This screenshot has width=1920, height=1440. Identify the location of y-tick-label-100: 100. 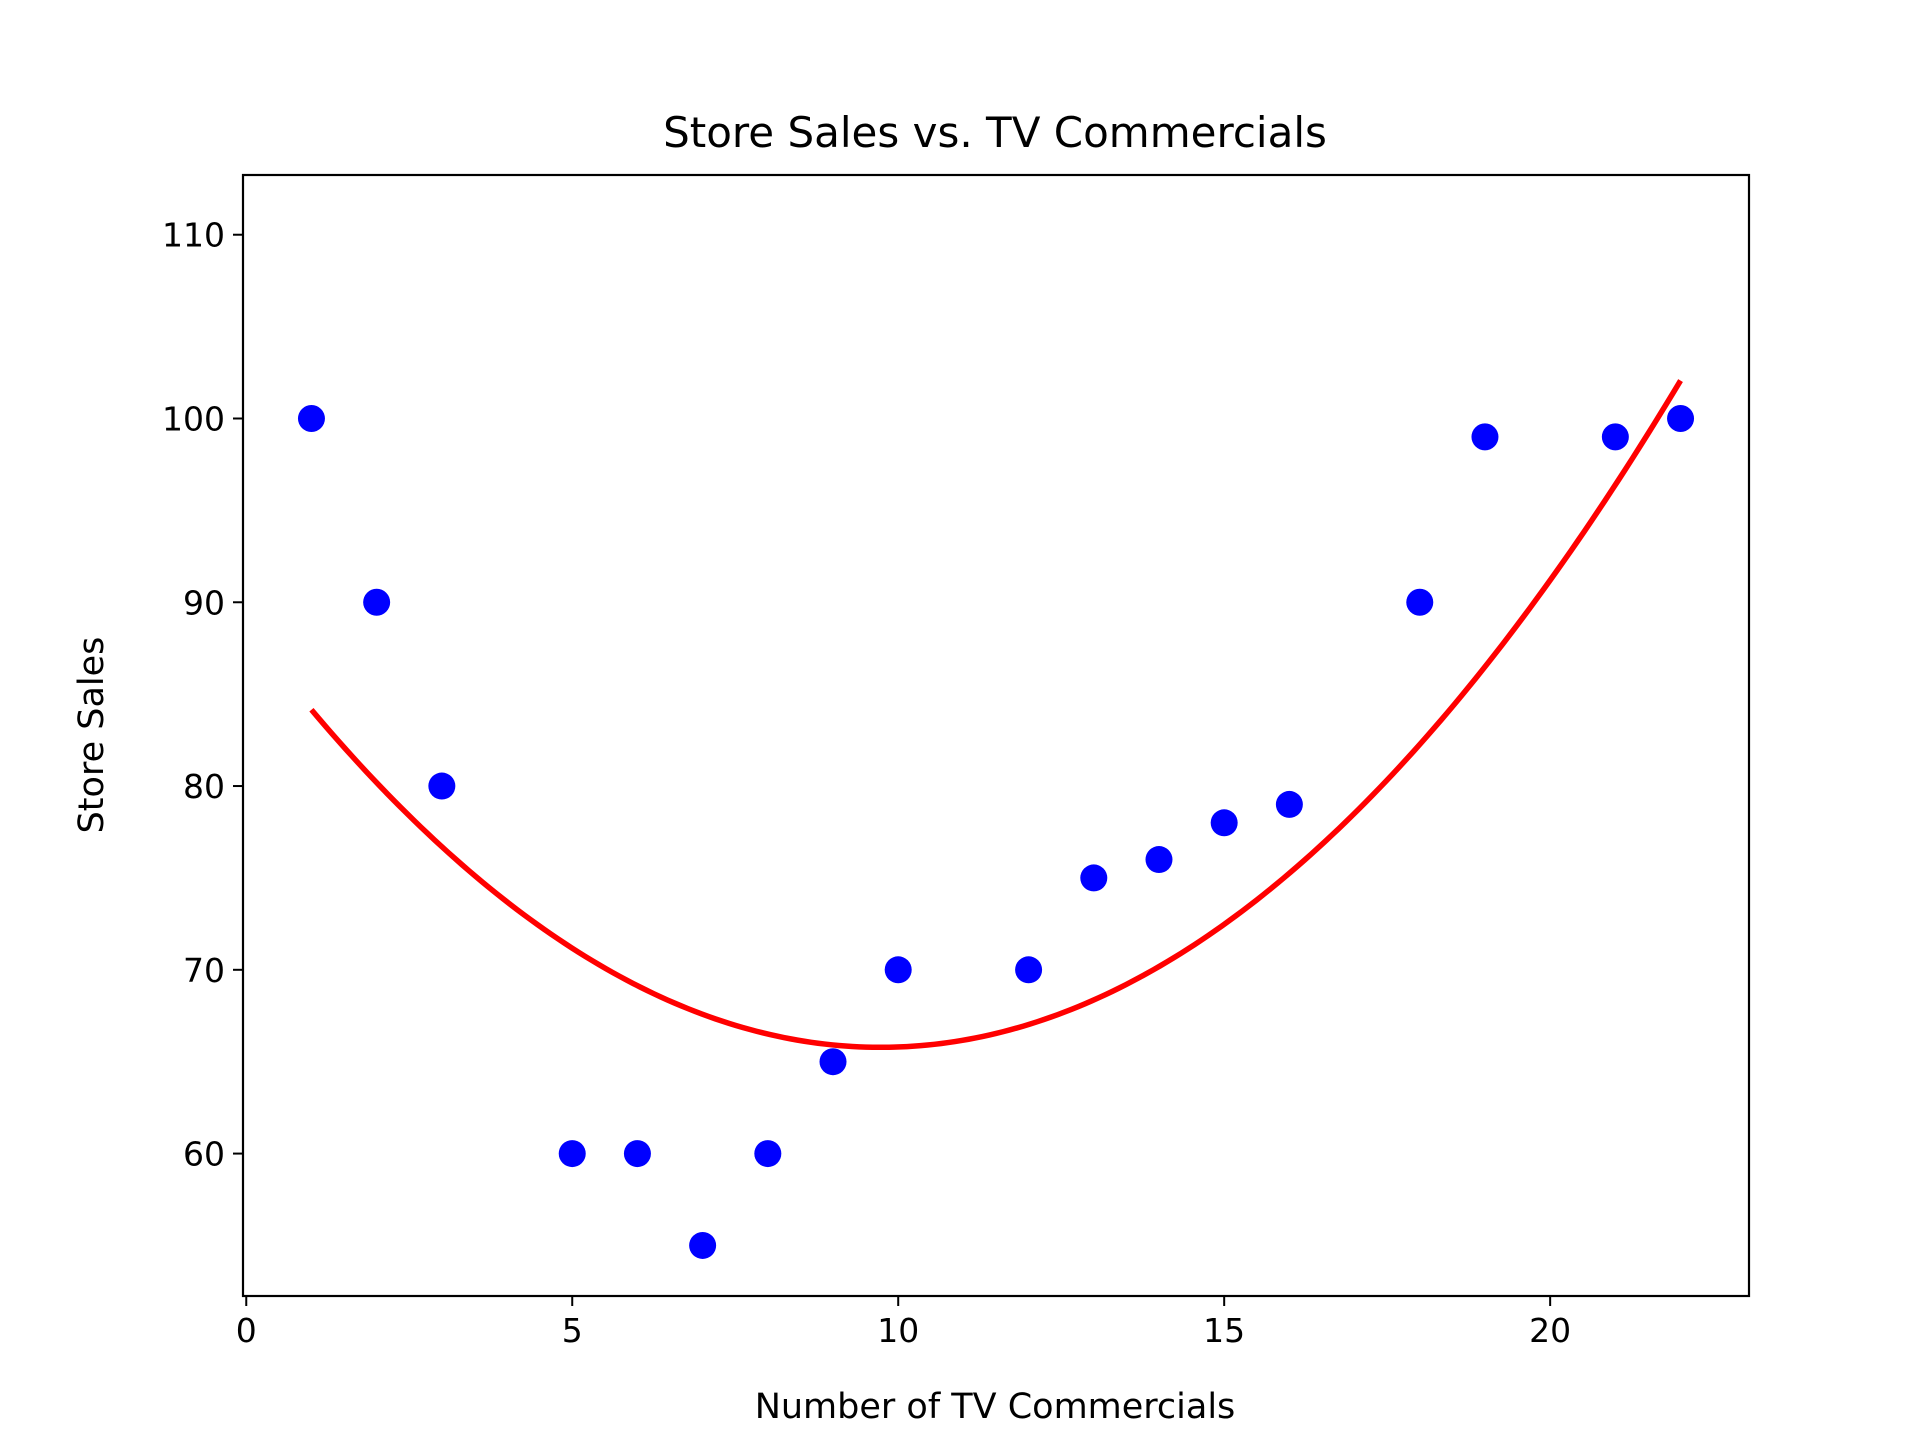
(193, 418).